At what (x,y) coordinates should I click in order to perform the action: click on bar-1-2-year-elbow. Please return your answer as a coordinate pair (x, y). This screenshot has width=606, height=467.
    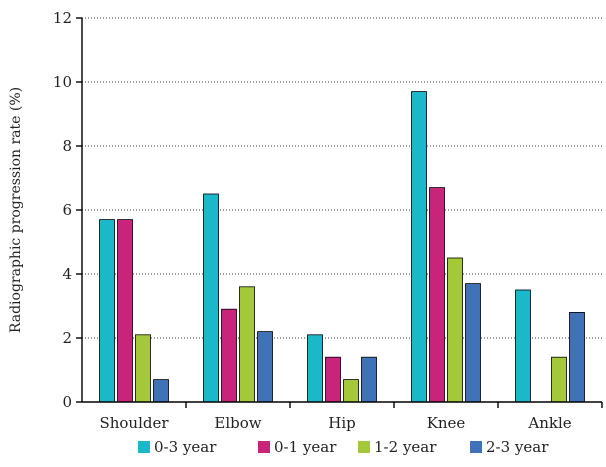
    Looking at the image, I should click on (247, 344).